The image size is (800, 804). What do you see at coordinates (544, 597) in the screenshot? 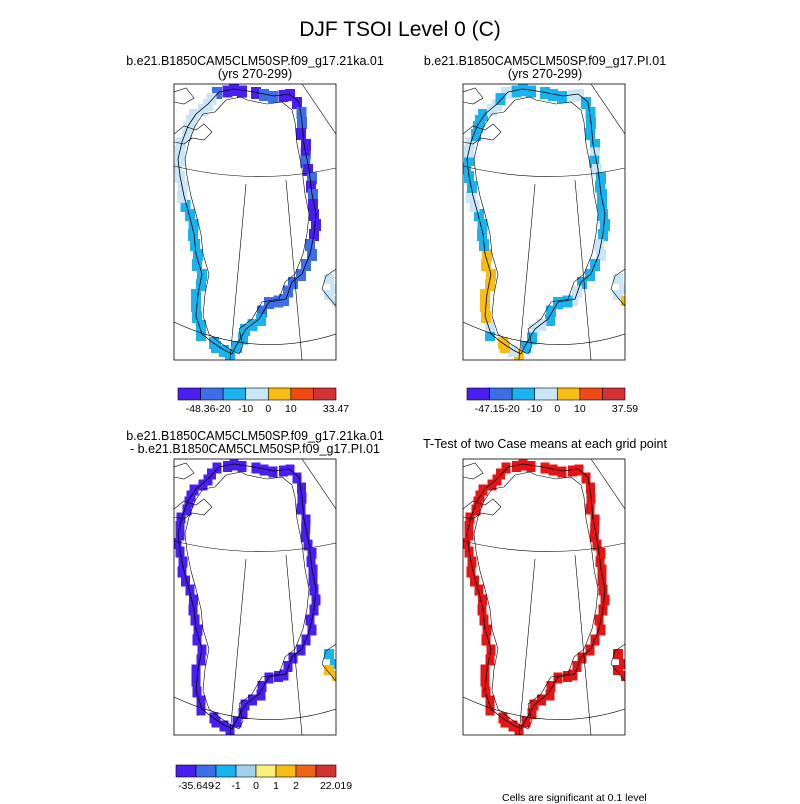
I see `panel-4-plot-area` at bounding box center [544, 597].